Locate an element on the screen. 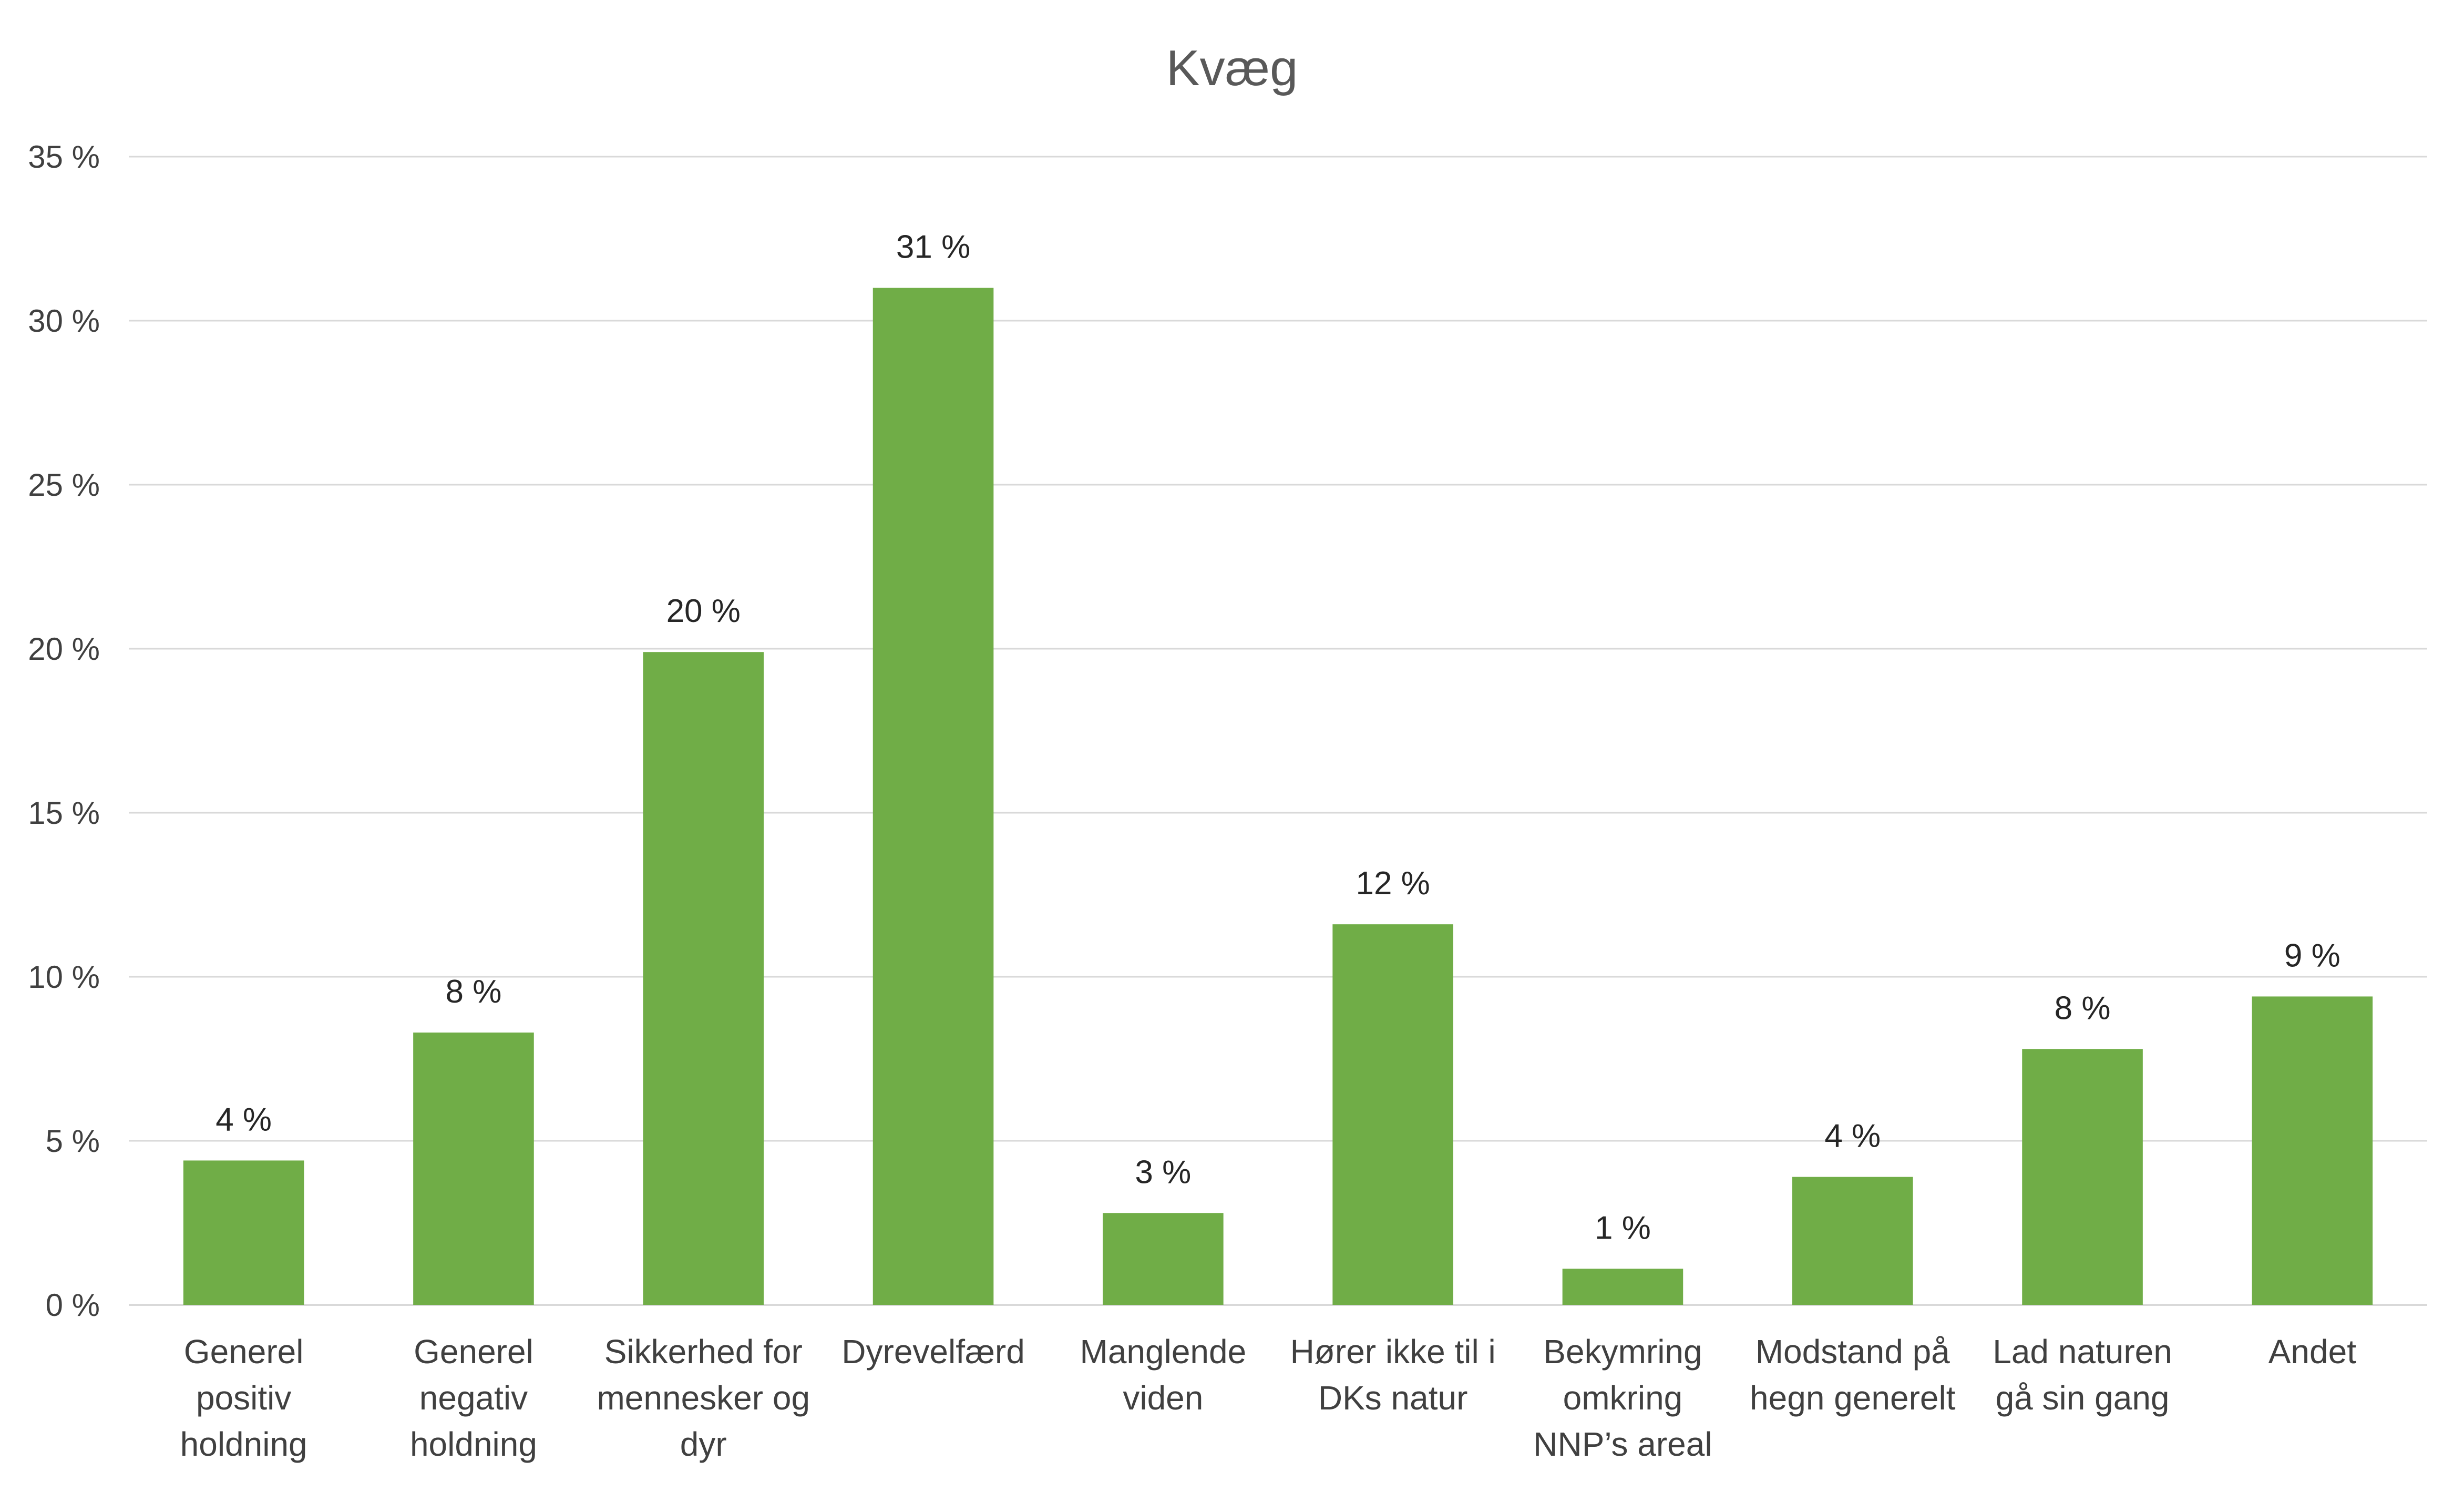 This screenshot has width=2464, height=1492. x-tick-label: Generel positiv holdning is located at coordinates (244, 1398).